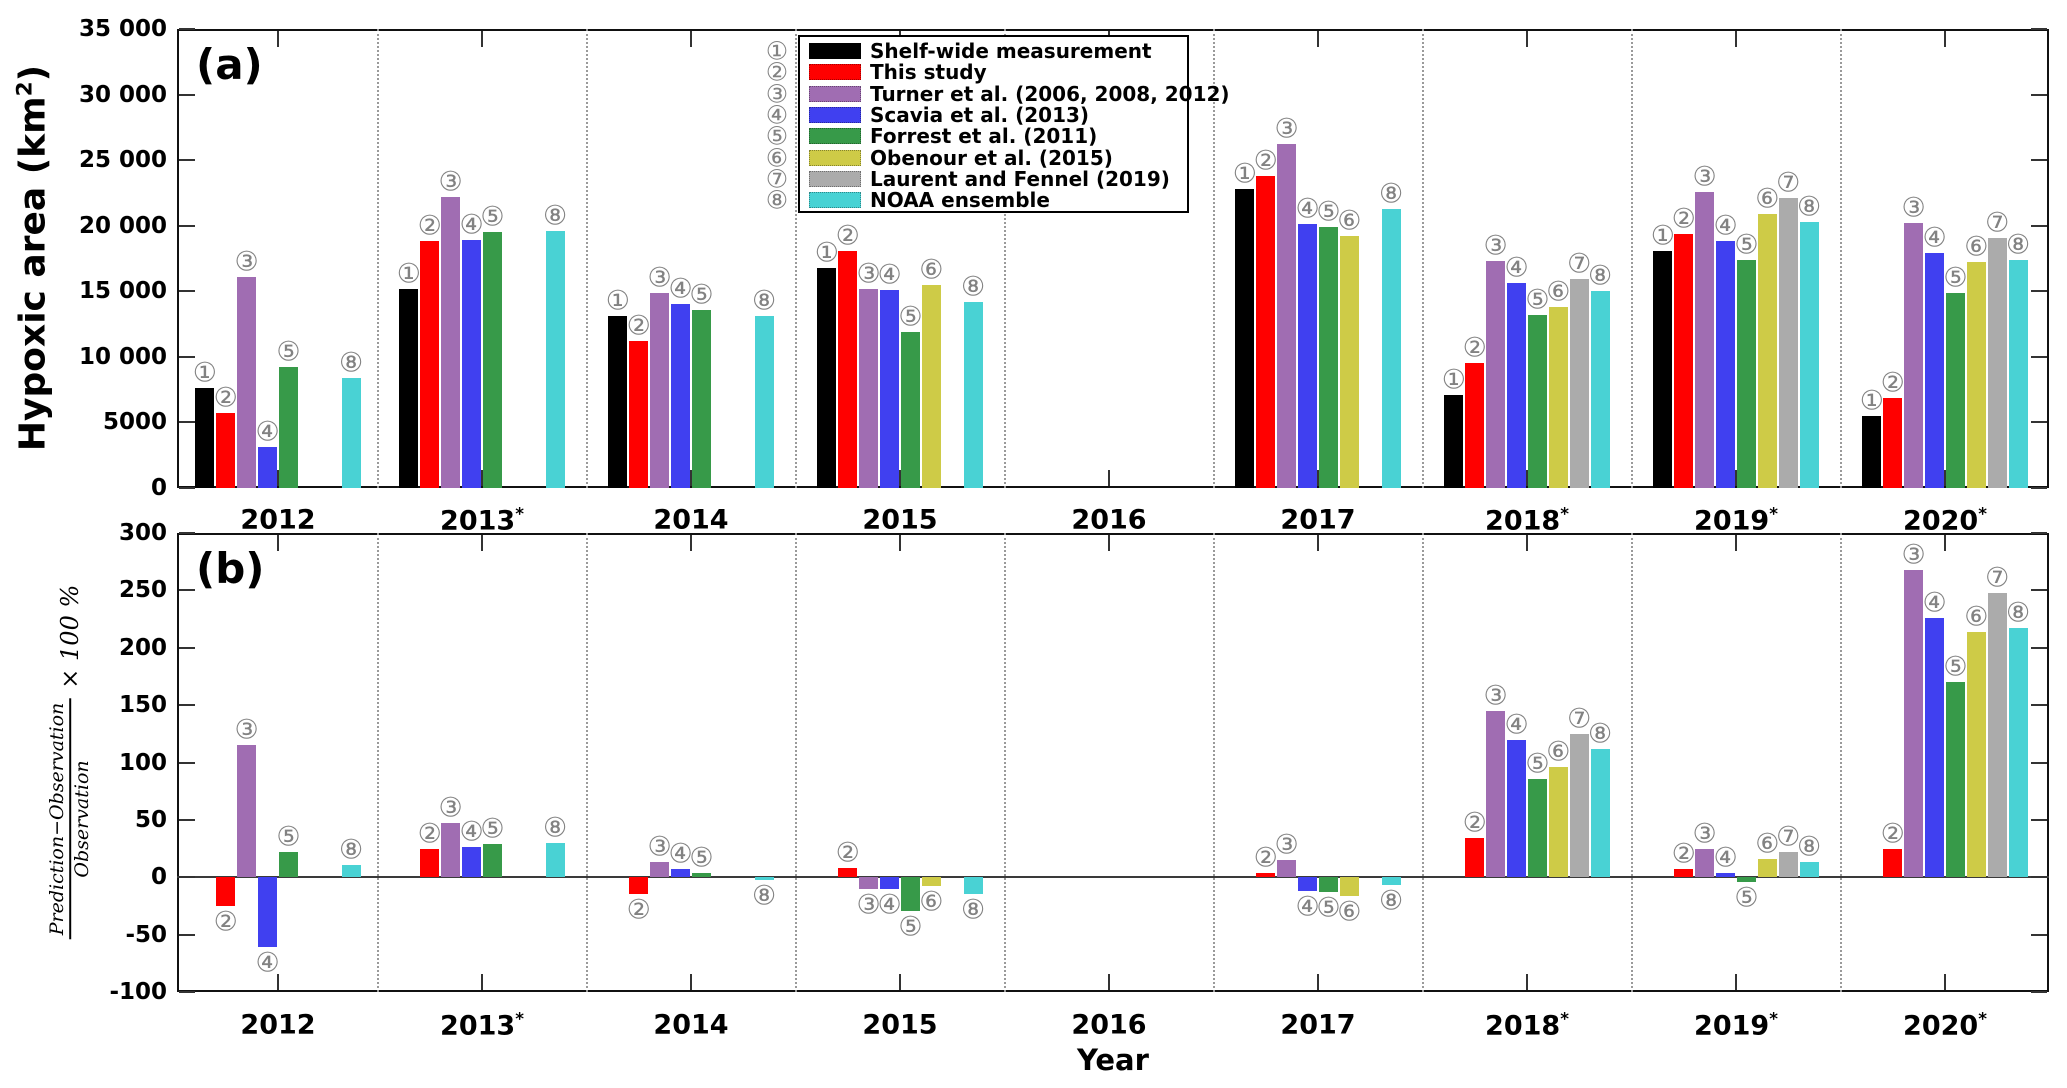 The height and width of the screenshot is (1088, 2067). I want to click on year-text: 2017, so click(1318, 1025).